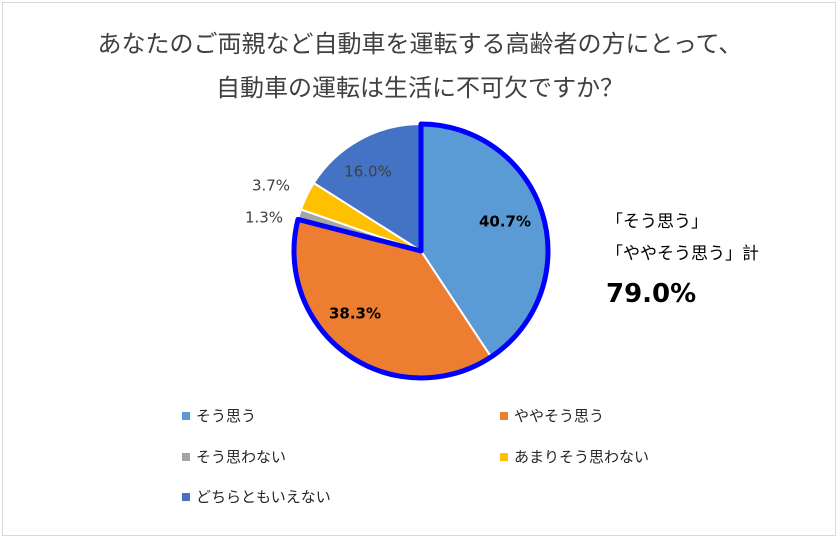 The image size is (840, 540). What do you see at coordinates (559, 416) in the screenshot?
I see `legend-label: ややそう思う` at bounding box center [559, 416].